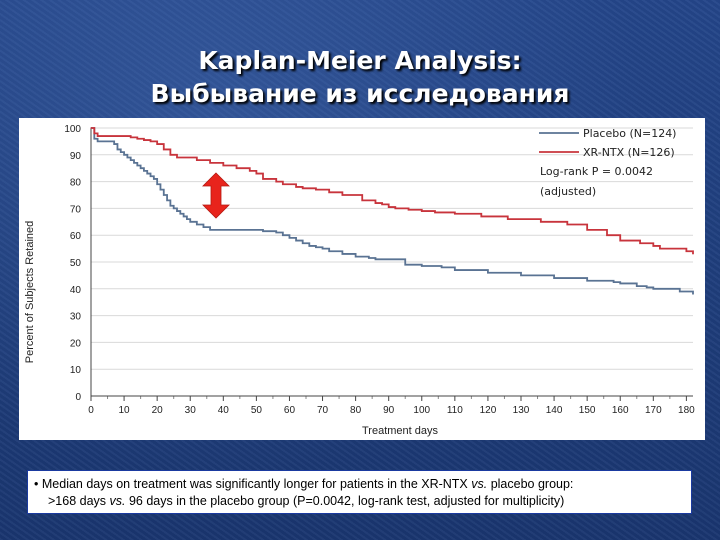 Image resolution: width=720 pixels, height=540 pixels. Describe the element at coordinates (360, 60) in the screenshot. I see `slide-title-line1: Kaplan-Meier Analysis:` at that location.